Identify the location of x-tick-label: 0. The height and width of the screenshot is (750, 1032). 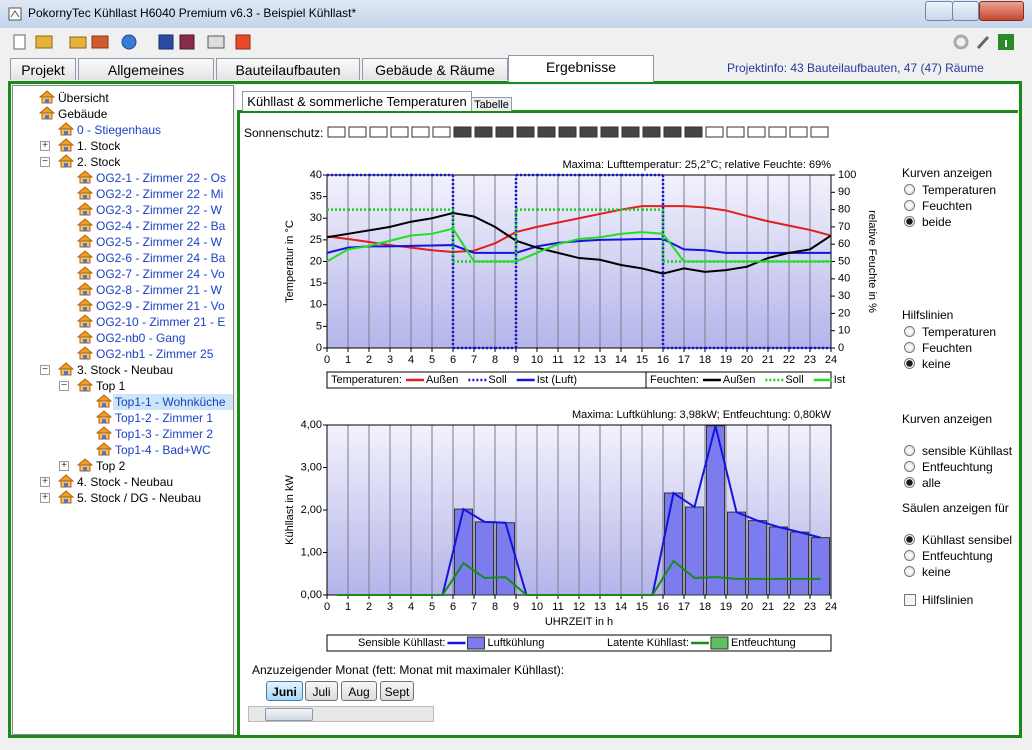
(327, 607).